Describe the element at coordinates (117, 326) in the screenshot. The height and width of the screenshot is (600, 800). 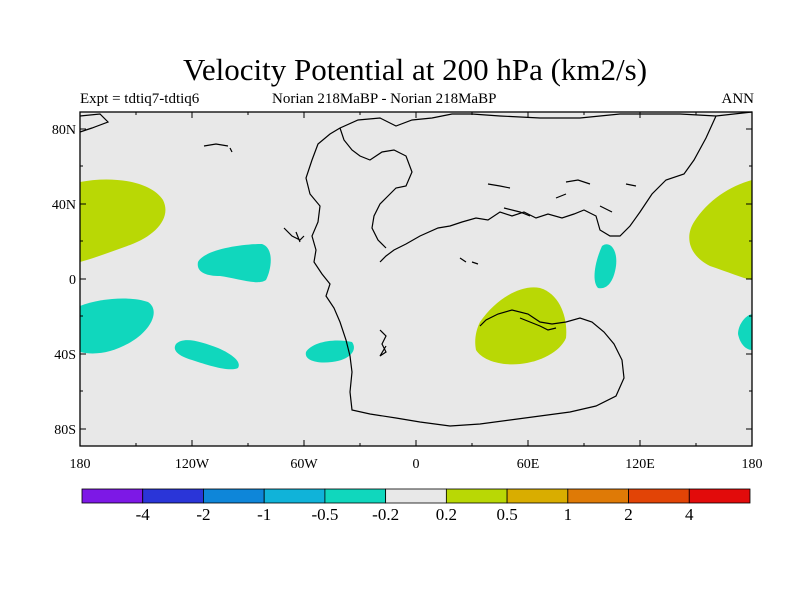
I see `negative-region-south-pacific-west` at that location.